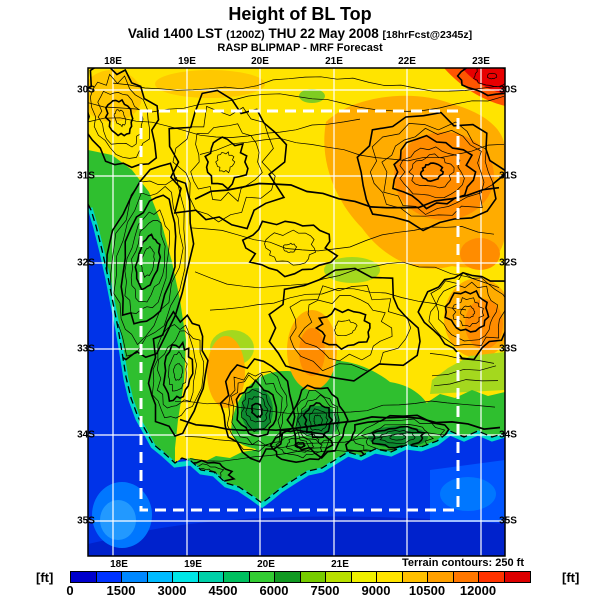 The width and height of the screenshot is (600, 600). I want to click on ocean-shelf-light, so click(468, 494).